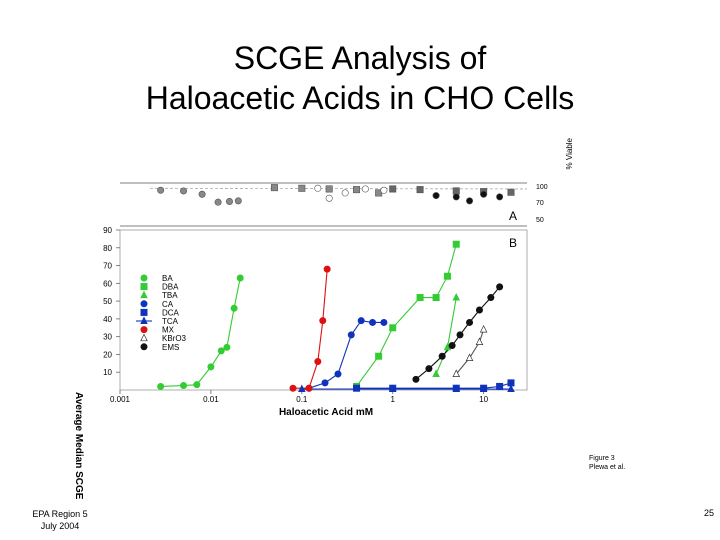  Describe the element at coordinates (299, 397) in the screenshot. I see `panel-b-x-ticks: 0.001 0.01 0.1 1 10` at that location.